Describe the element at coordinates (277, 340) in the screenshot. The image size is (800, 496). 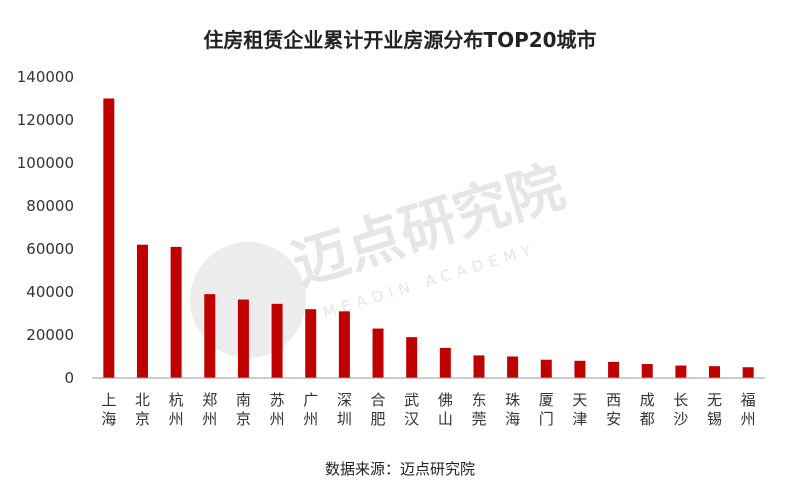
I see `bar-苏州` at that location.